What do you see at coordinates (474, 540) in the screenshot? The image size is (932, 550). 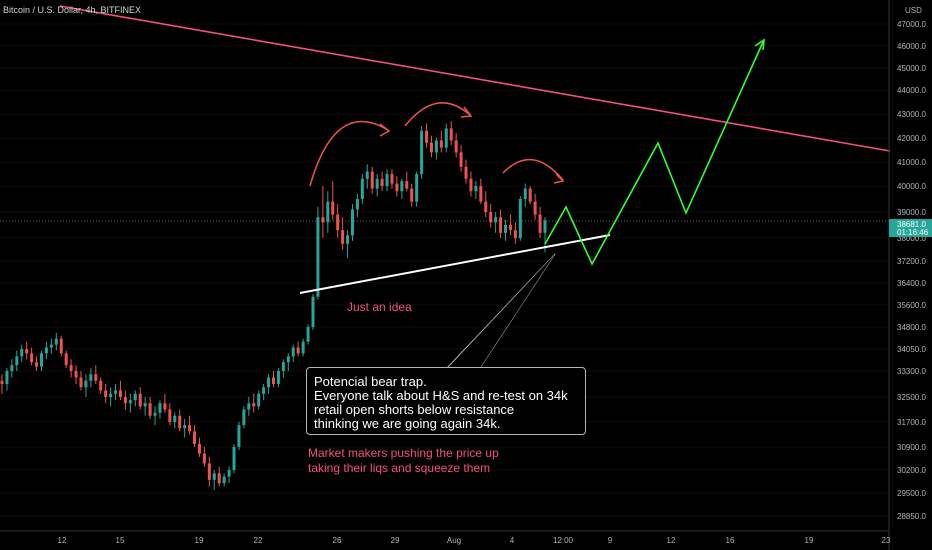 I see `date-axis: 12 15 19 22 26 29 Aug 4 12:00 9 12 16 19 23` at bounding box center [474, 540].